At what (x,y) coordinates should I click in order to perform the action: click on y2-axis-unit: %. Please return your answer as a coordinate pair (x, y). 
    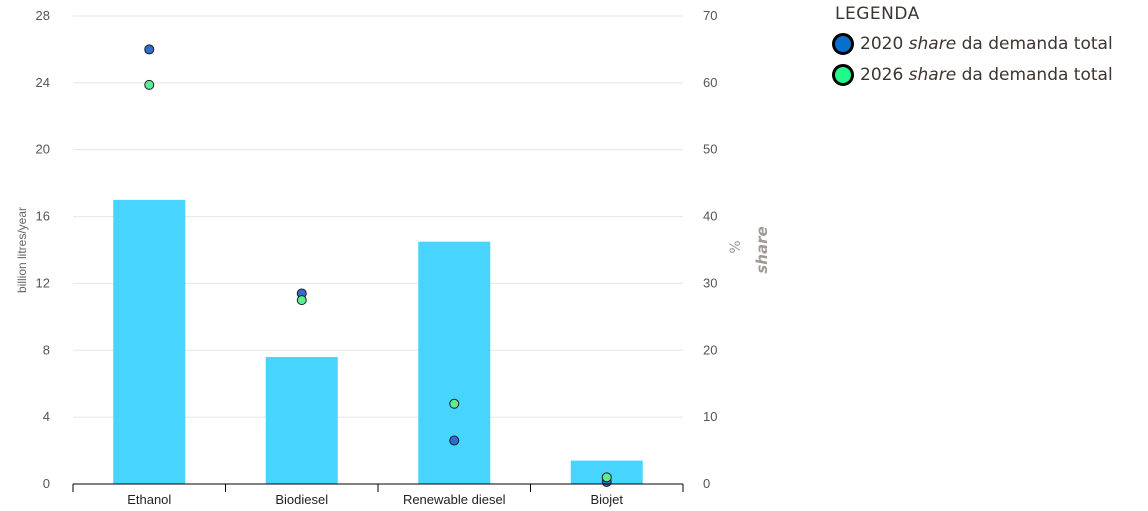
    Looking at the image, I should click on (736, 246).